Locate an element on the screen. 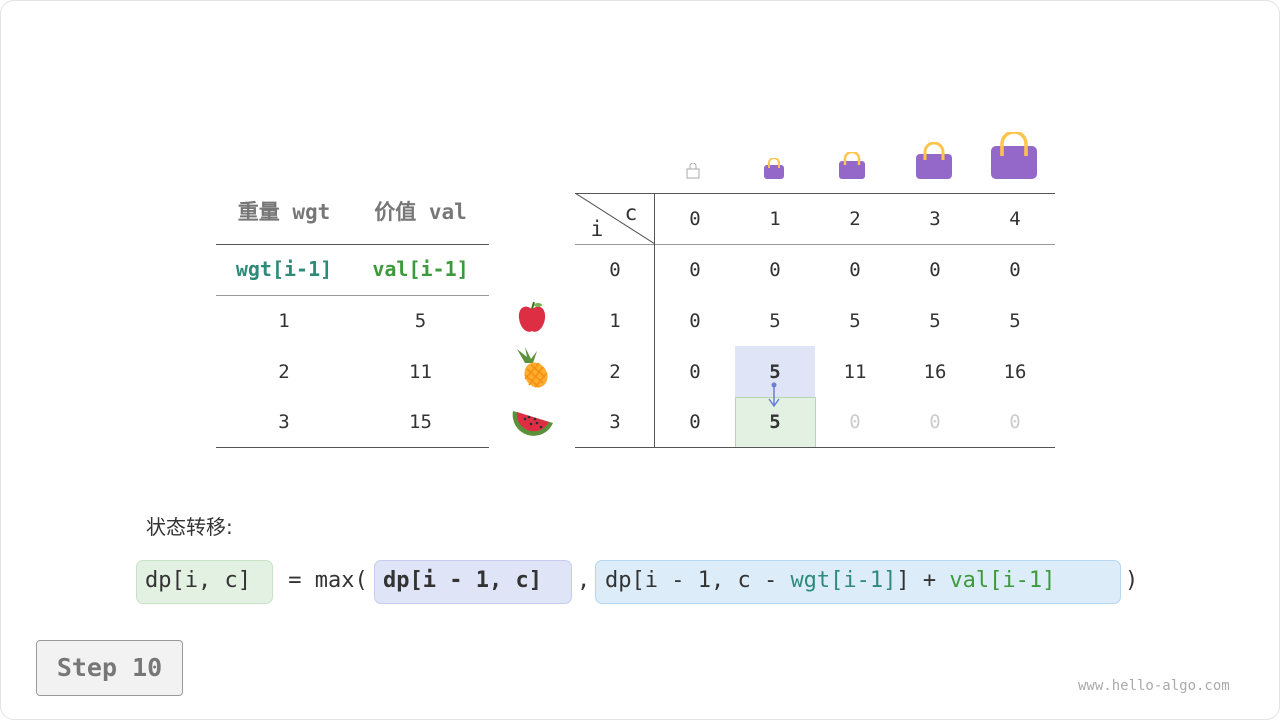  val-cell: 5 is located at coordinates (420, 321).